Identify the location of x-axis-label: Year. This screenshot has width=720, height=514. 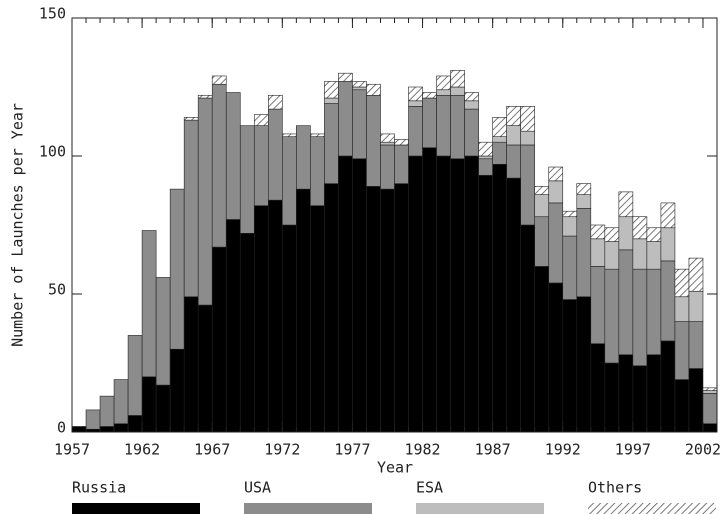
(395, 468).